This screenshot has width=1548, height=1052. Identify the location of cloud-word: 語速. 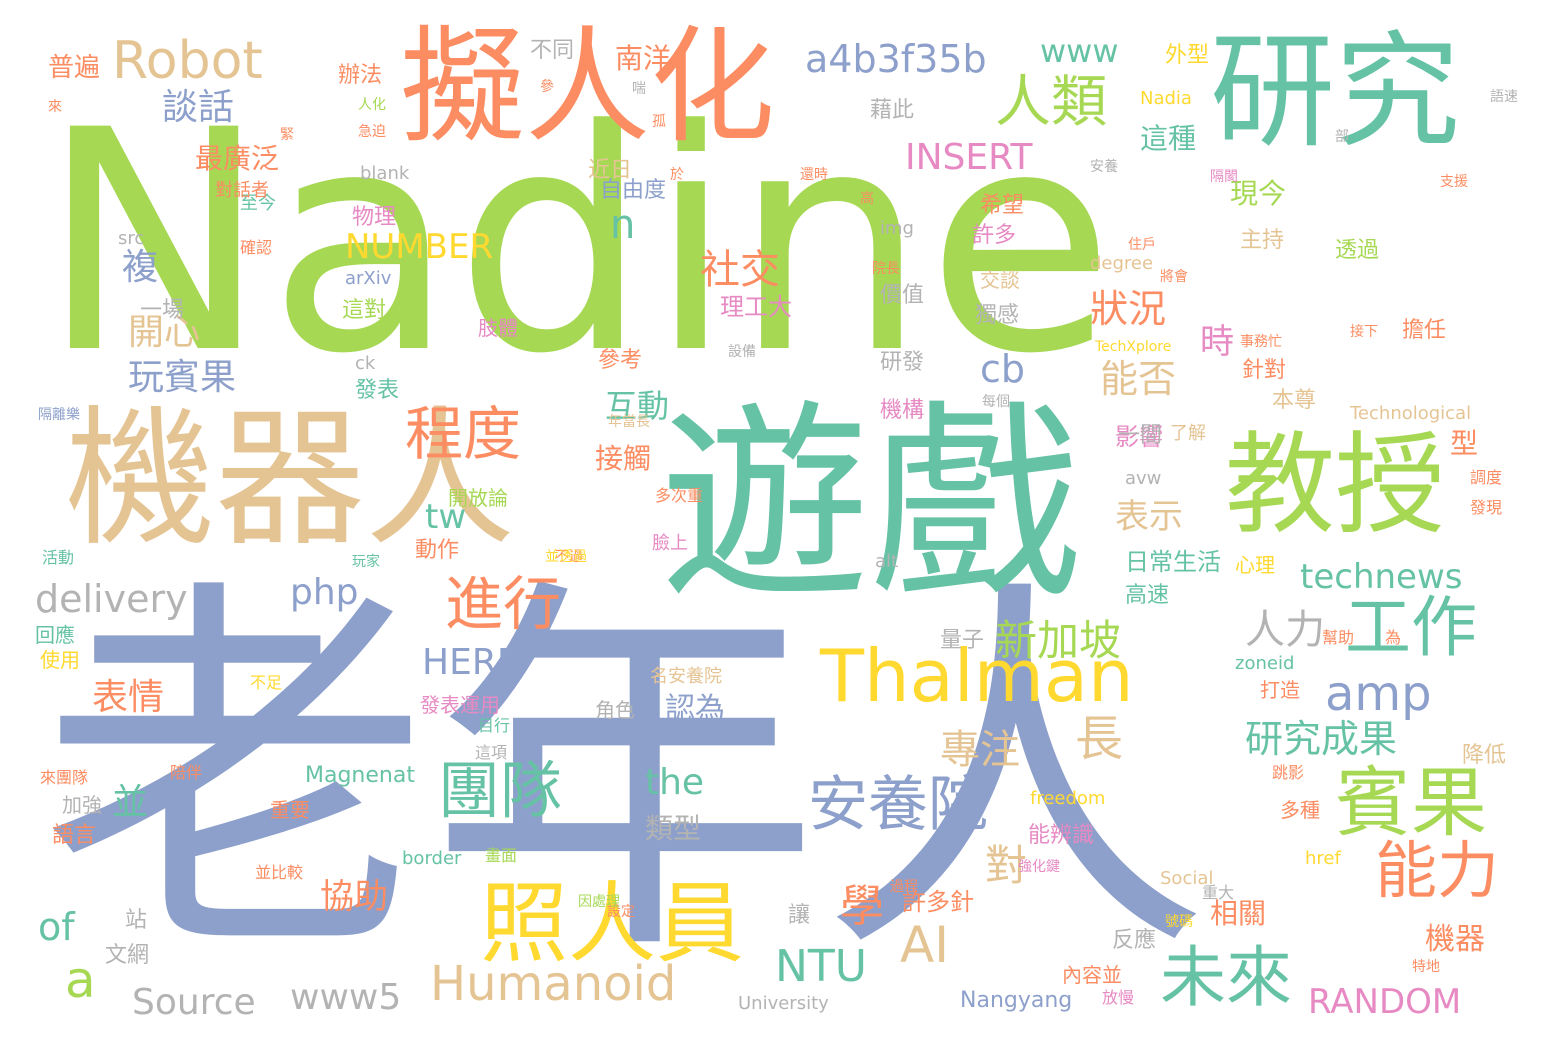
(1504, 97).